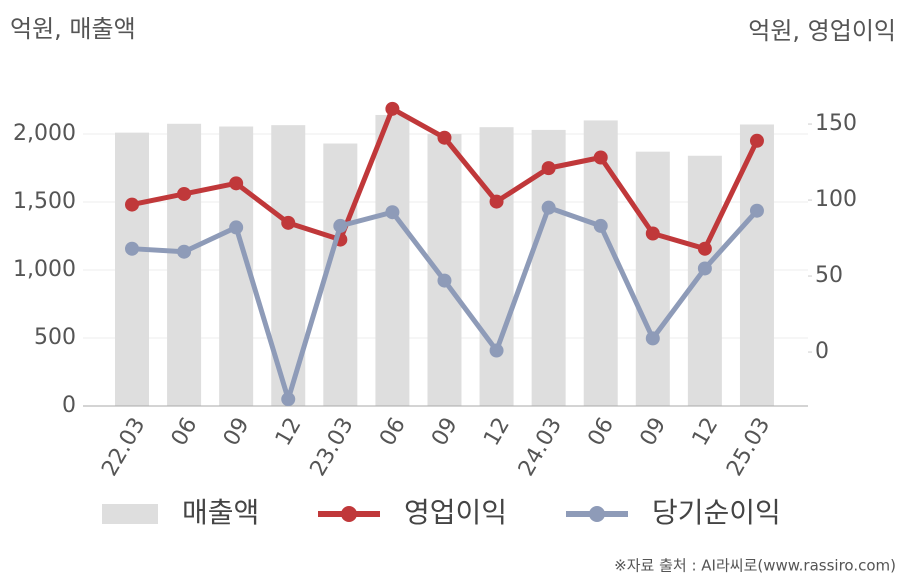  What do you see at coordinates (44, 201) in the screenshot?
I see `y-tick-label: 1,500` at bounding box center [44, 201].